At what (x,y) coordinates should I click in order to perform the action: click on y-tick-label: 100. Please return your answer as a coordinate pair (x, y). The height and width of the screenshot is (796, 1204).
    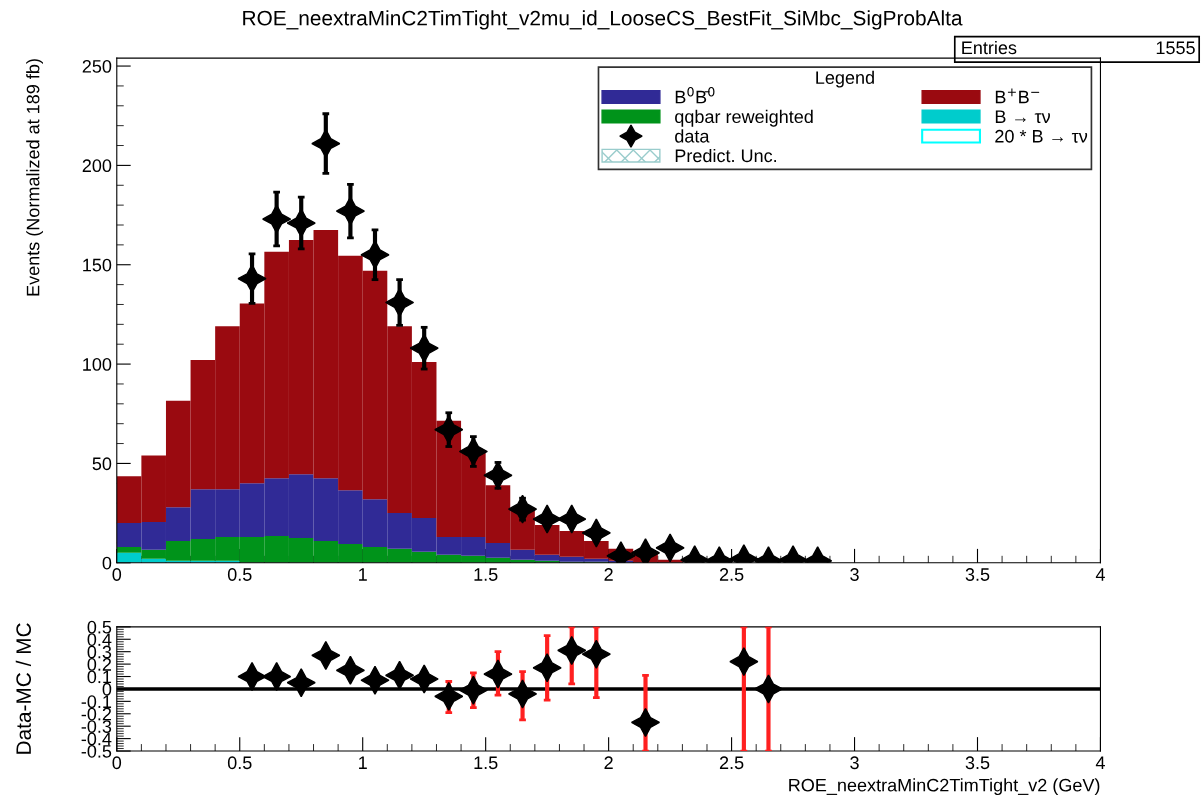
    Looking at the image, I should click on (97, 364).